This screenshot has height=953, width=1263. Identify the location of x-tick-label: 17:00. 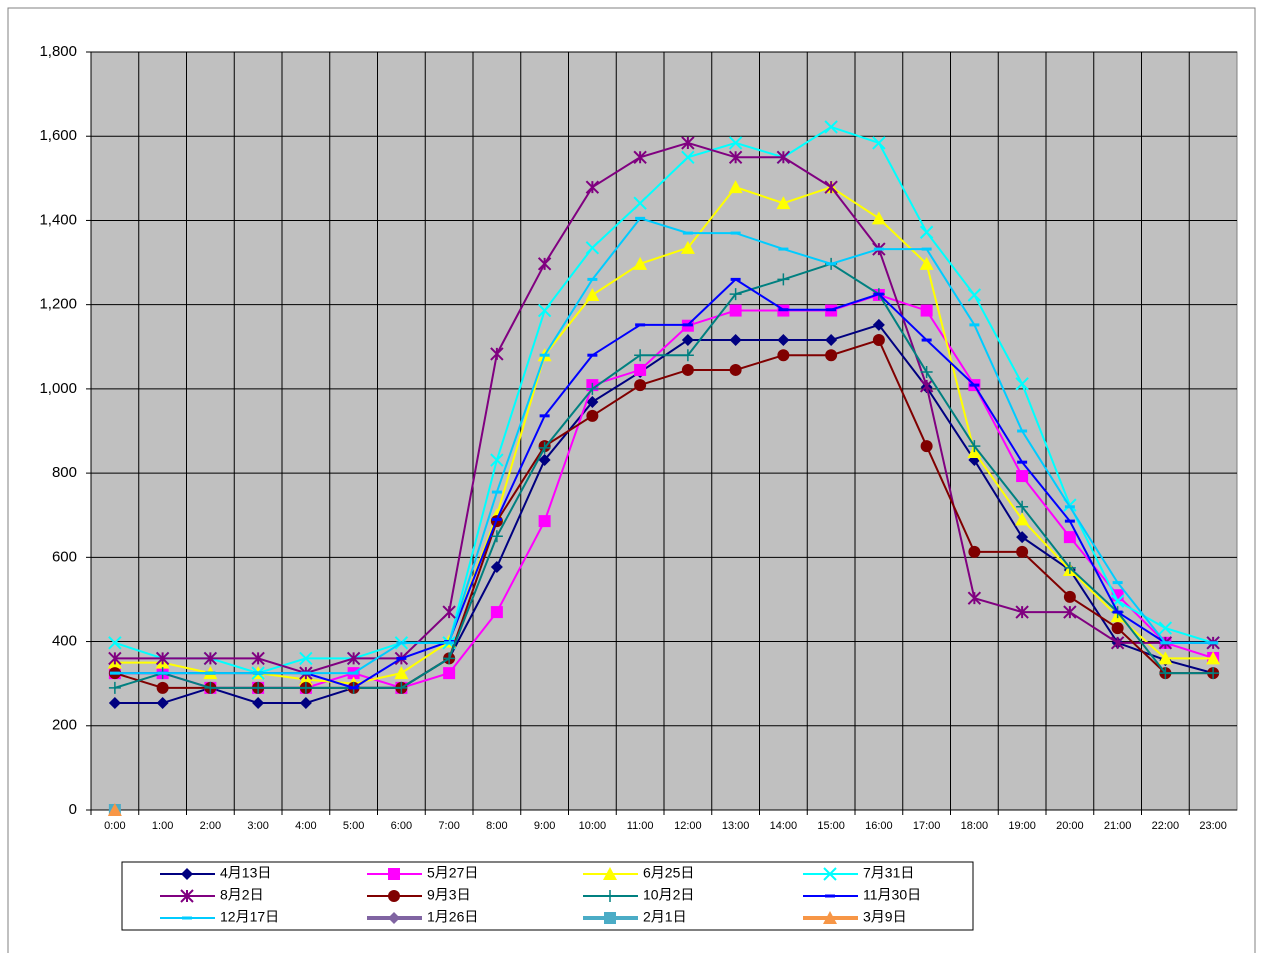
(927, 826).